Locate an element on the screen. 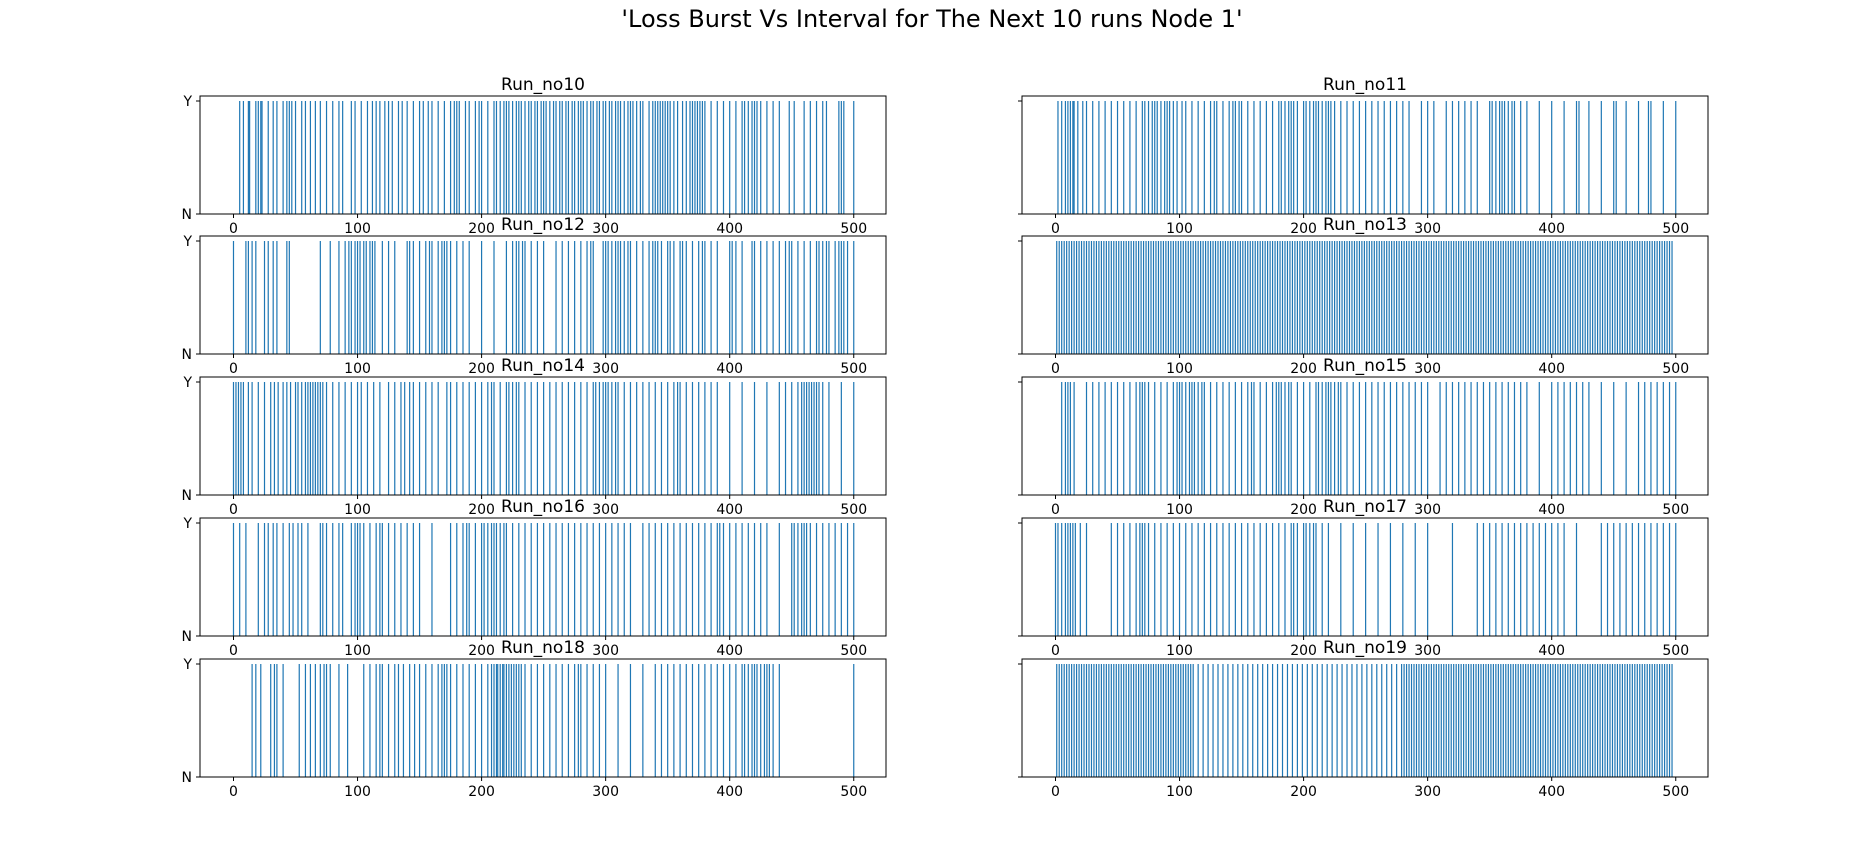  x-tick-label: 300 is located at coordinates (605, 369).